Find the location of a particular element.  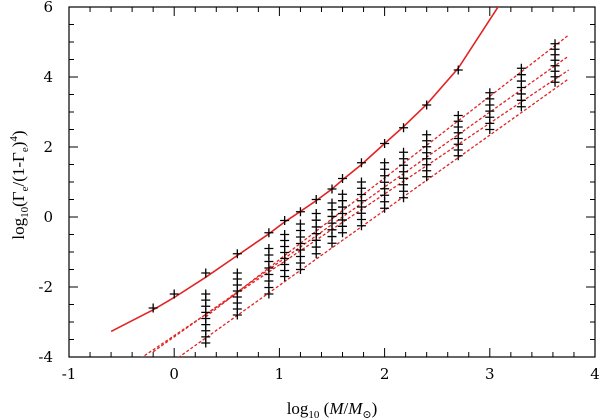

x-label-sub: 10 is located at coordinates (314, 414).